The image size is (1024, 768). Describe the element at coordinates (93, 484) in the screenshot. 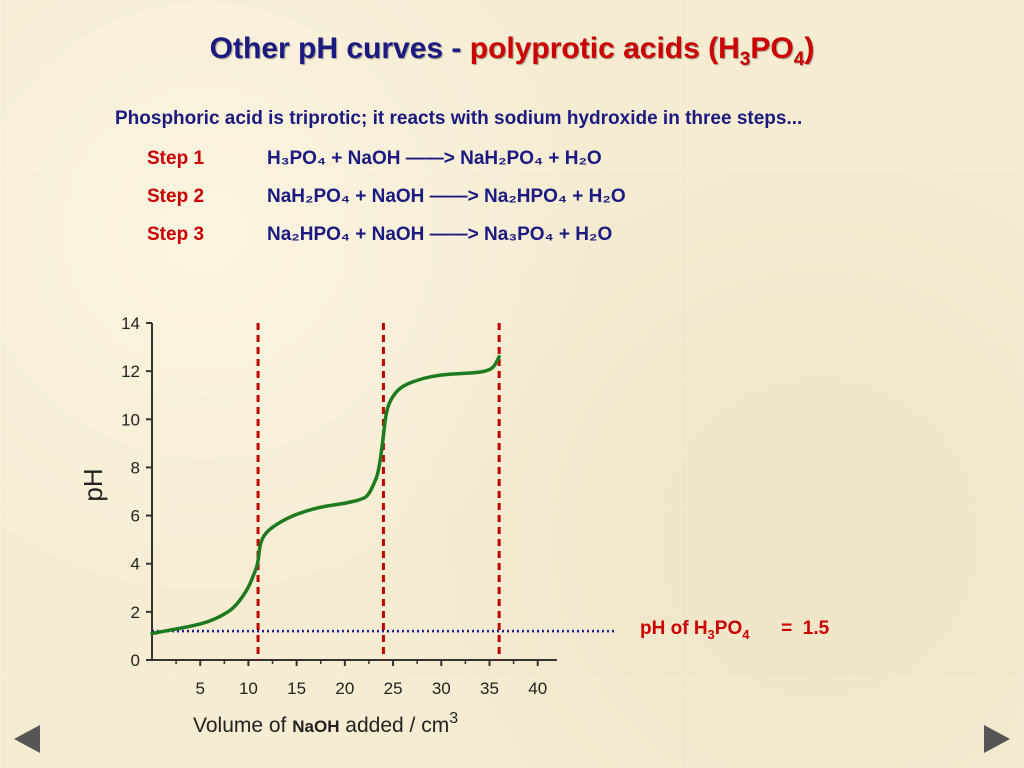

I see `y-axis-label: pH` at that location.